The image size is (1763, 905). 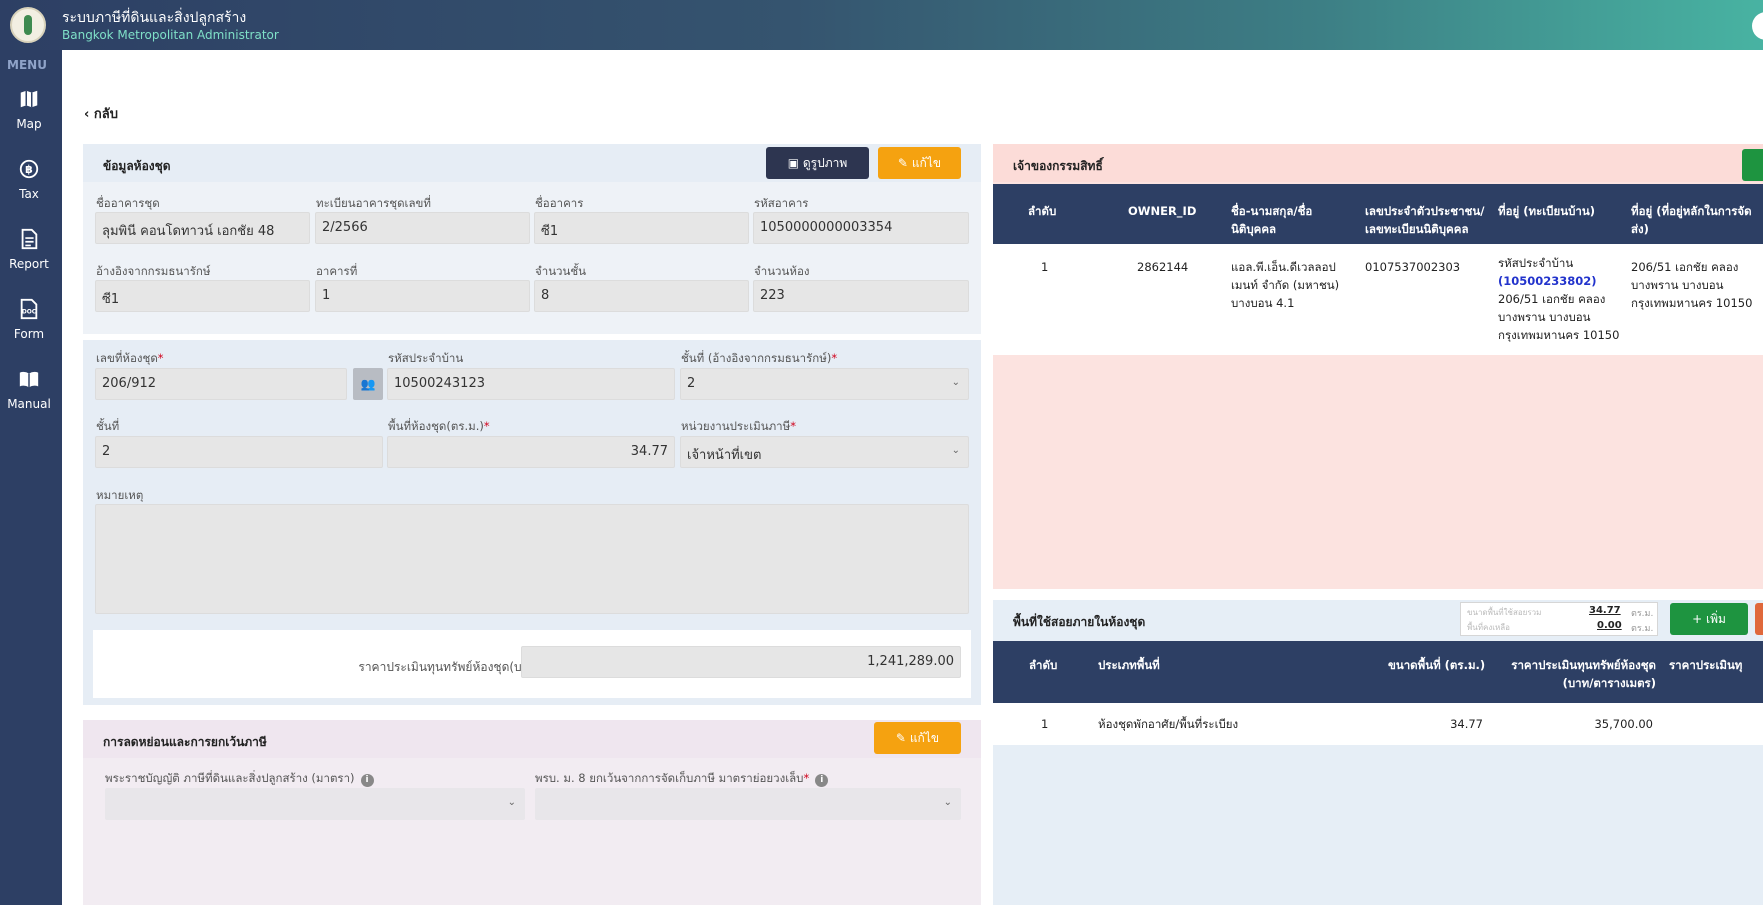 What do you see at coordinates (221, 384) in the screenshot?
I see `unit-no-field: 206/912` at bounding box center [221, 384].